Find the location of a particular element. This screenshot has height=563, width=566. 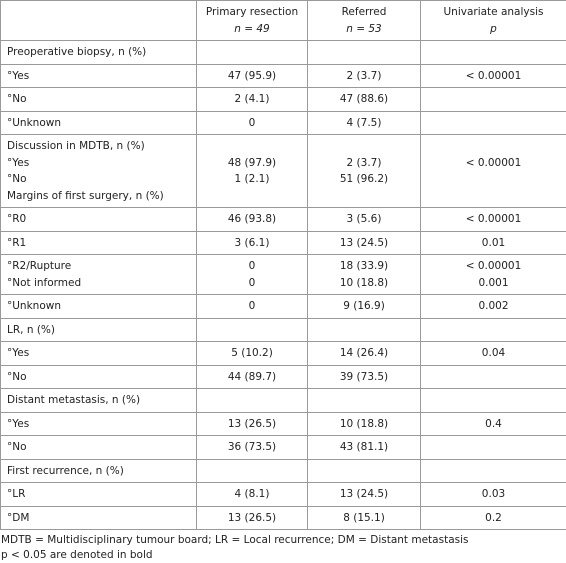

cell-line: °R0 is located at coordinates (98, 219).